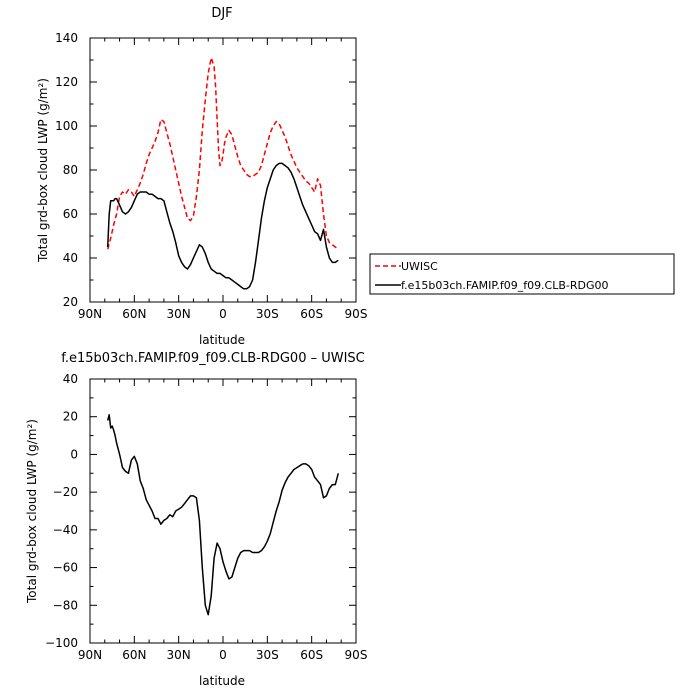 The width and height of the screenshot is (694, 694). Describe the element at coordinates (311, 314) in the screenshot. I see `top-x-tick-label: 60S` at that location.